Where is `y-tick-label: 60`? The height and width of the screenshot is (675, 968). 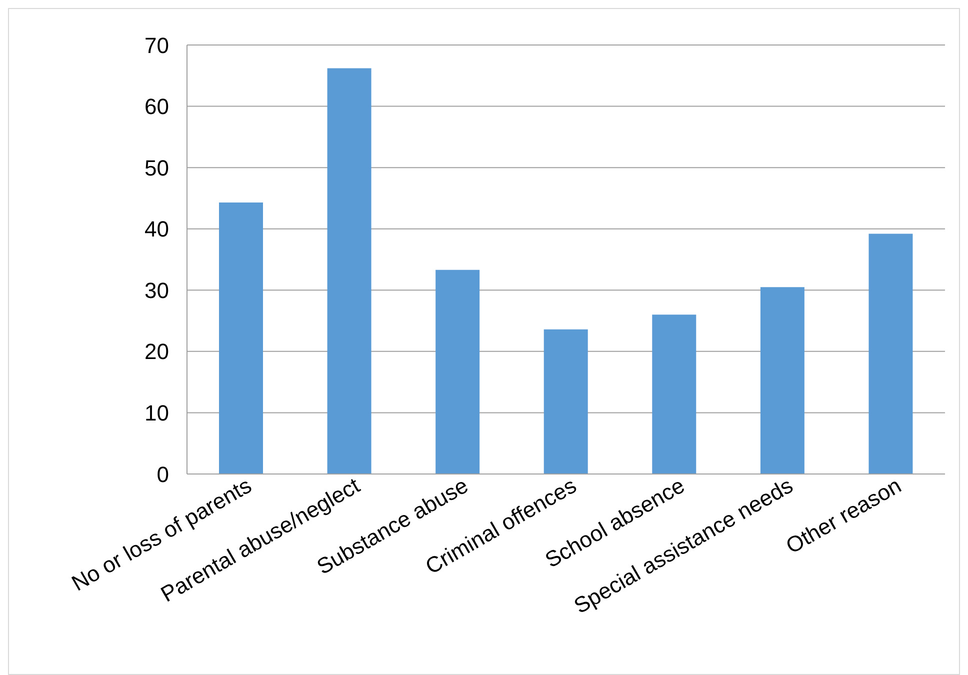
y-tick-label: 60 is located at coordinates (156, 107).